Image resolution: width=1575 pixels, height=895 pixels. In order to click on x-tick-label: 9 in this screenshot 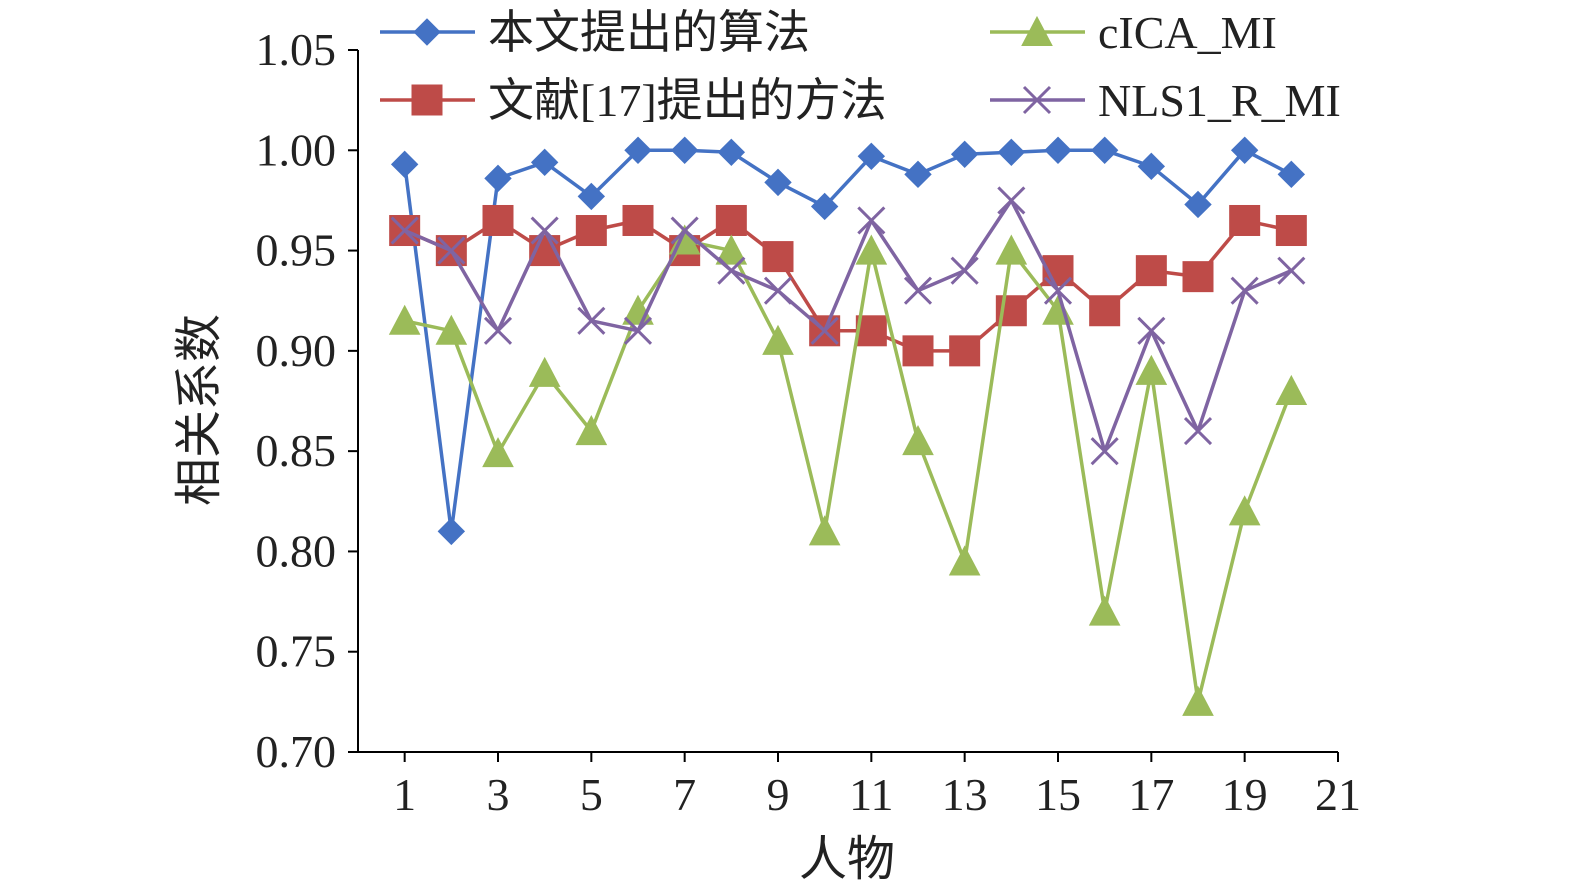, I will do `click(778, 794)`.